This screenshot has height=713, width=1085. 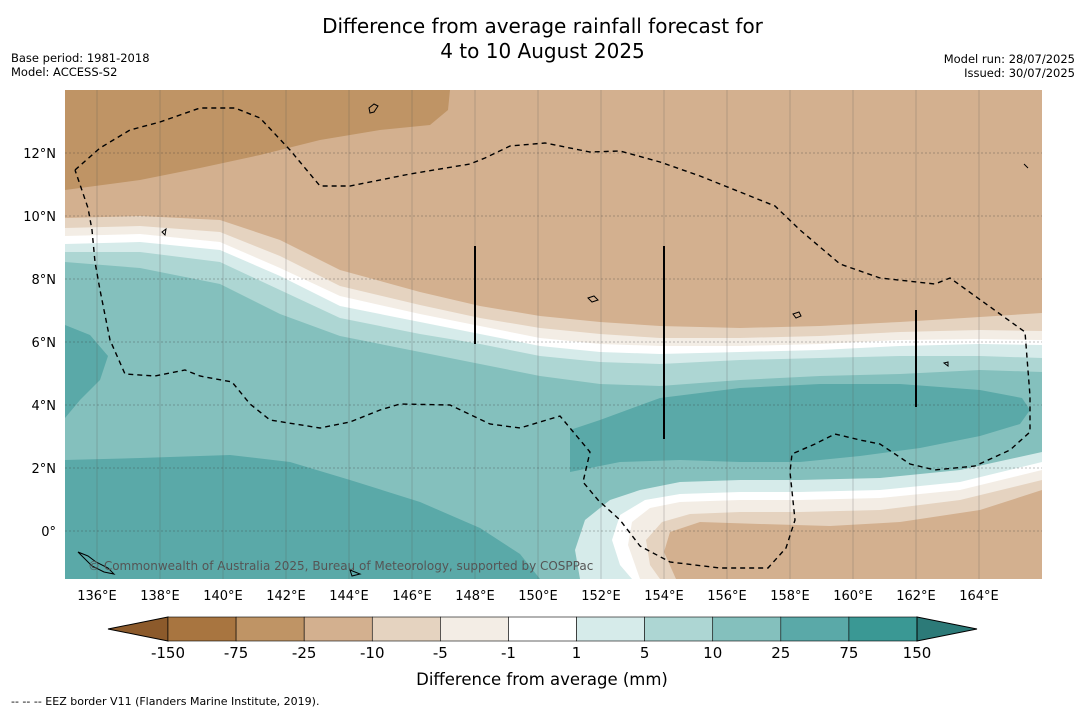 What do you see at coordinates (853, 534) in the screenshot?
I see `band-south-dry` at bounding box center [853, 534].